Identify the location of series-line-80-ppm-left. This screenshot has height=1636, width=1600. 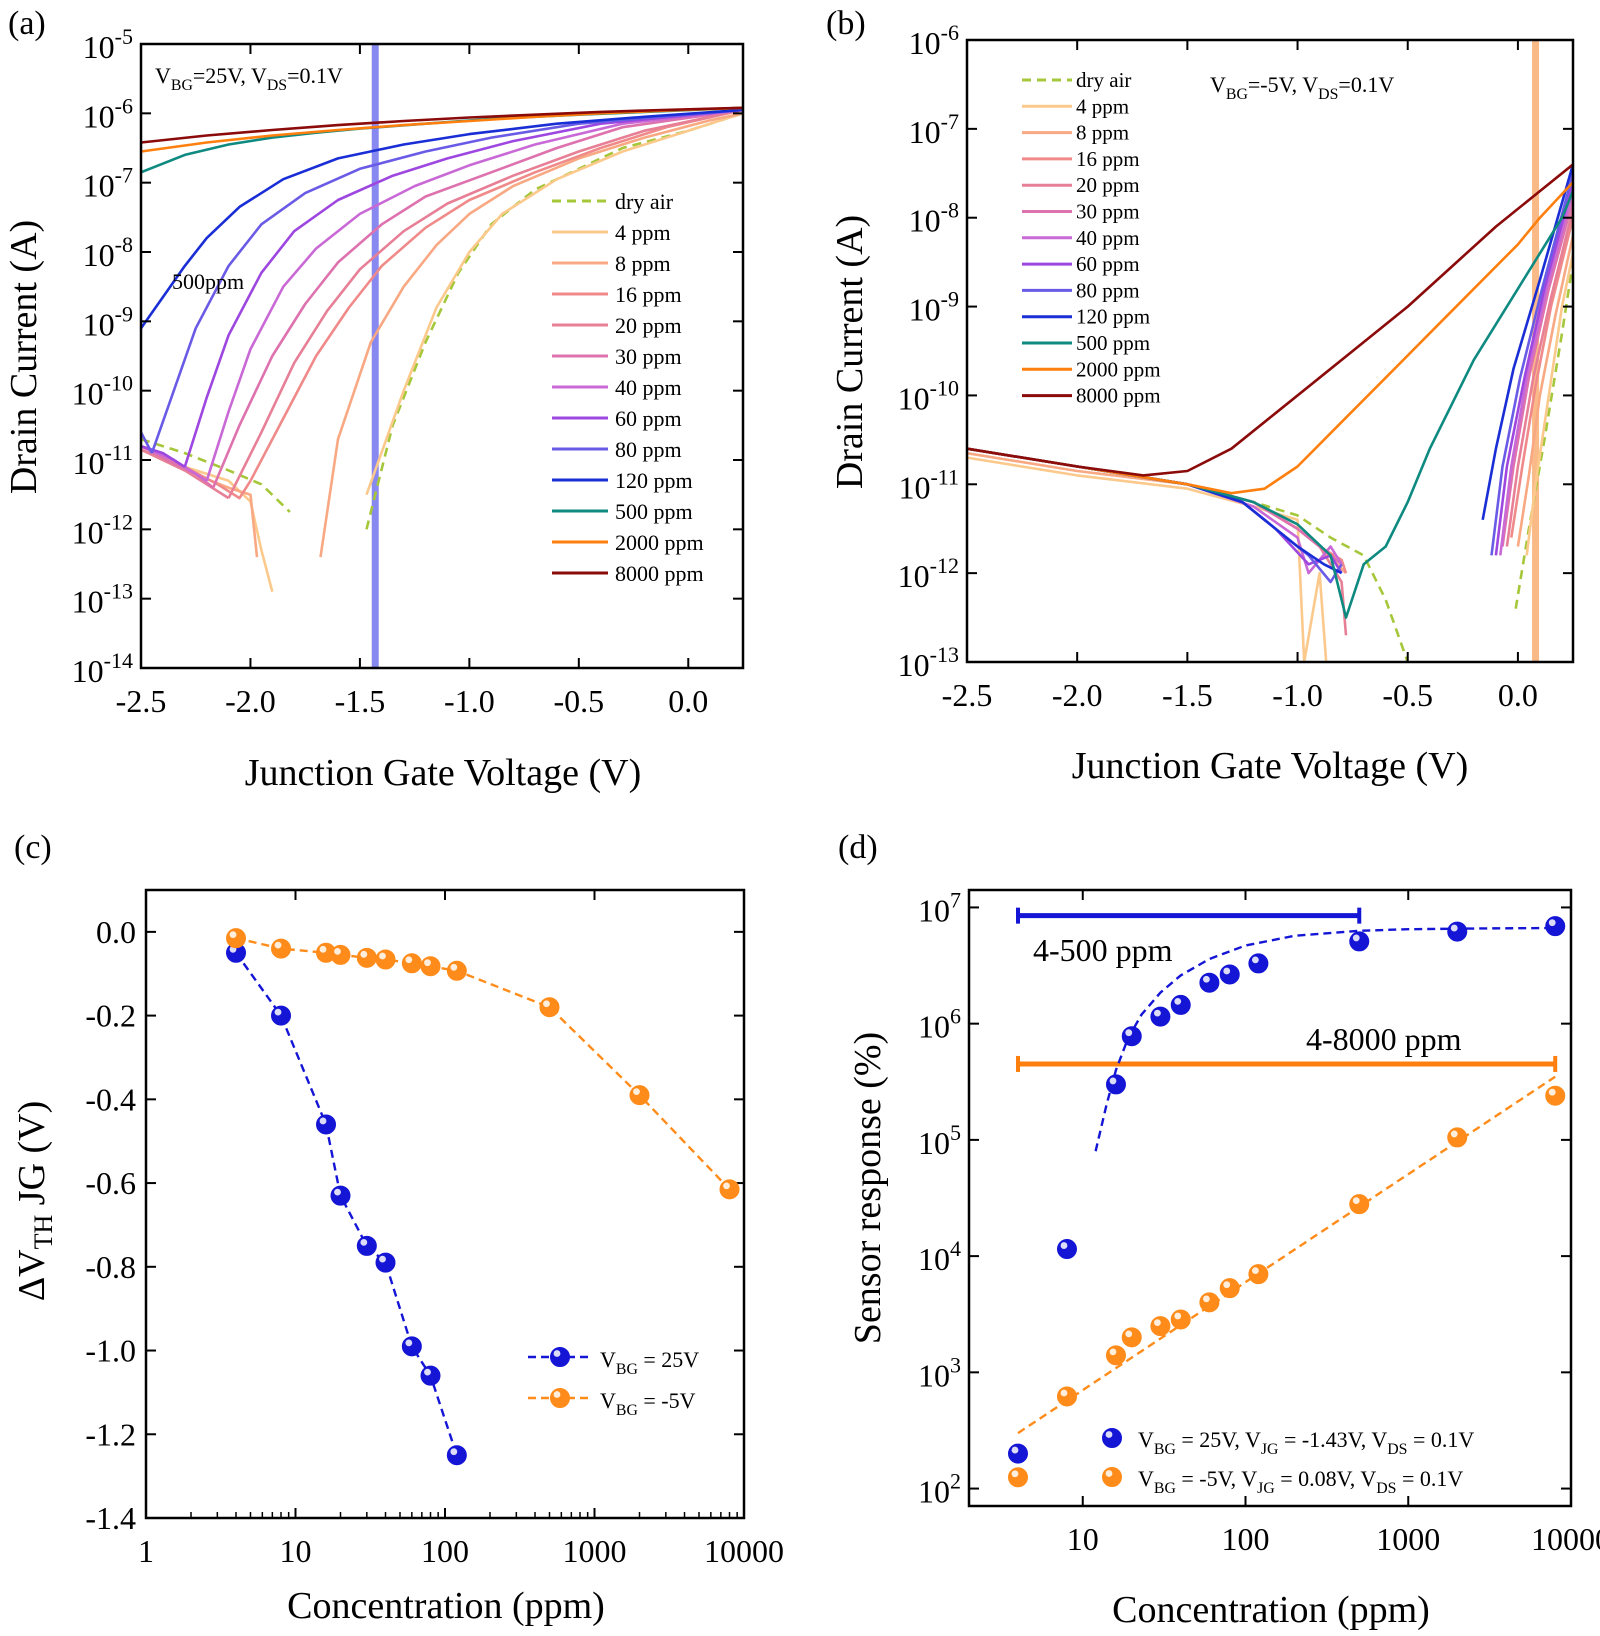
(147, 442).